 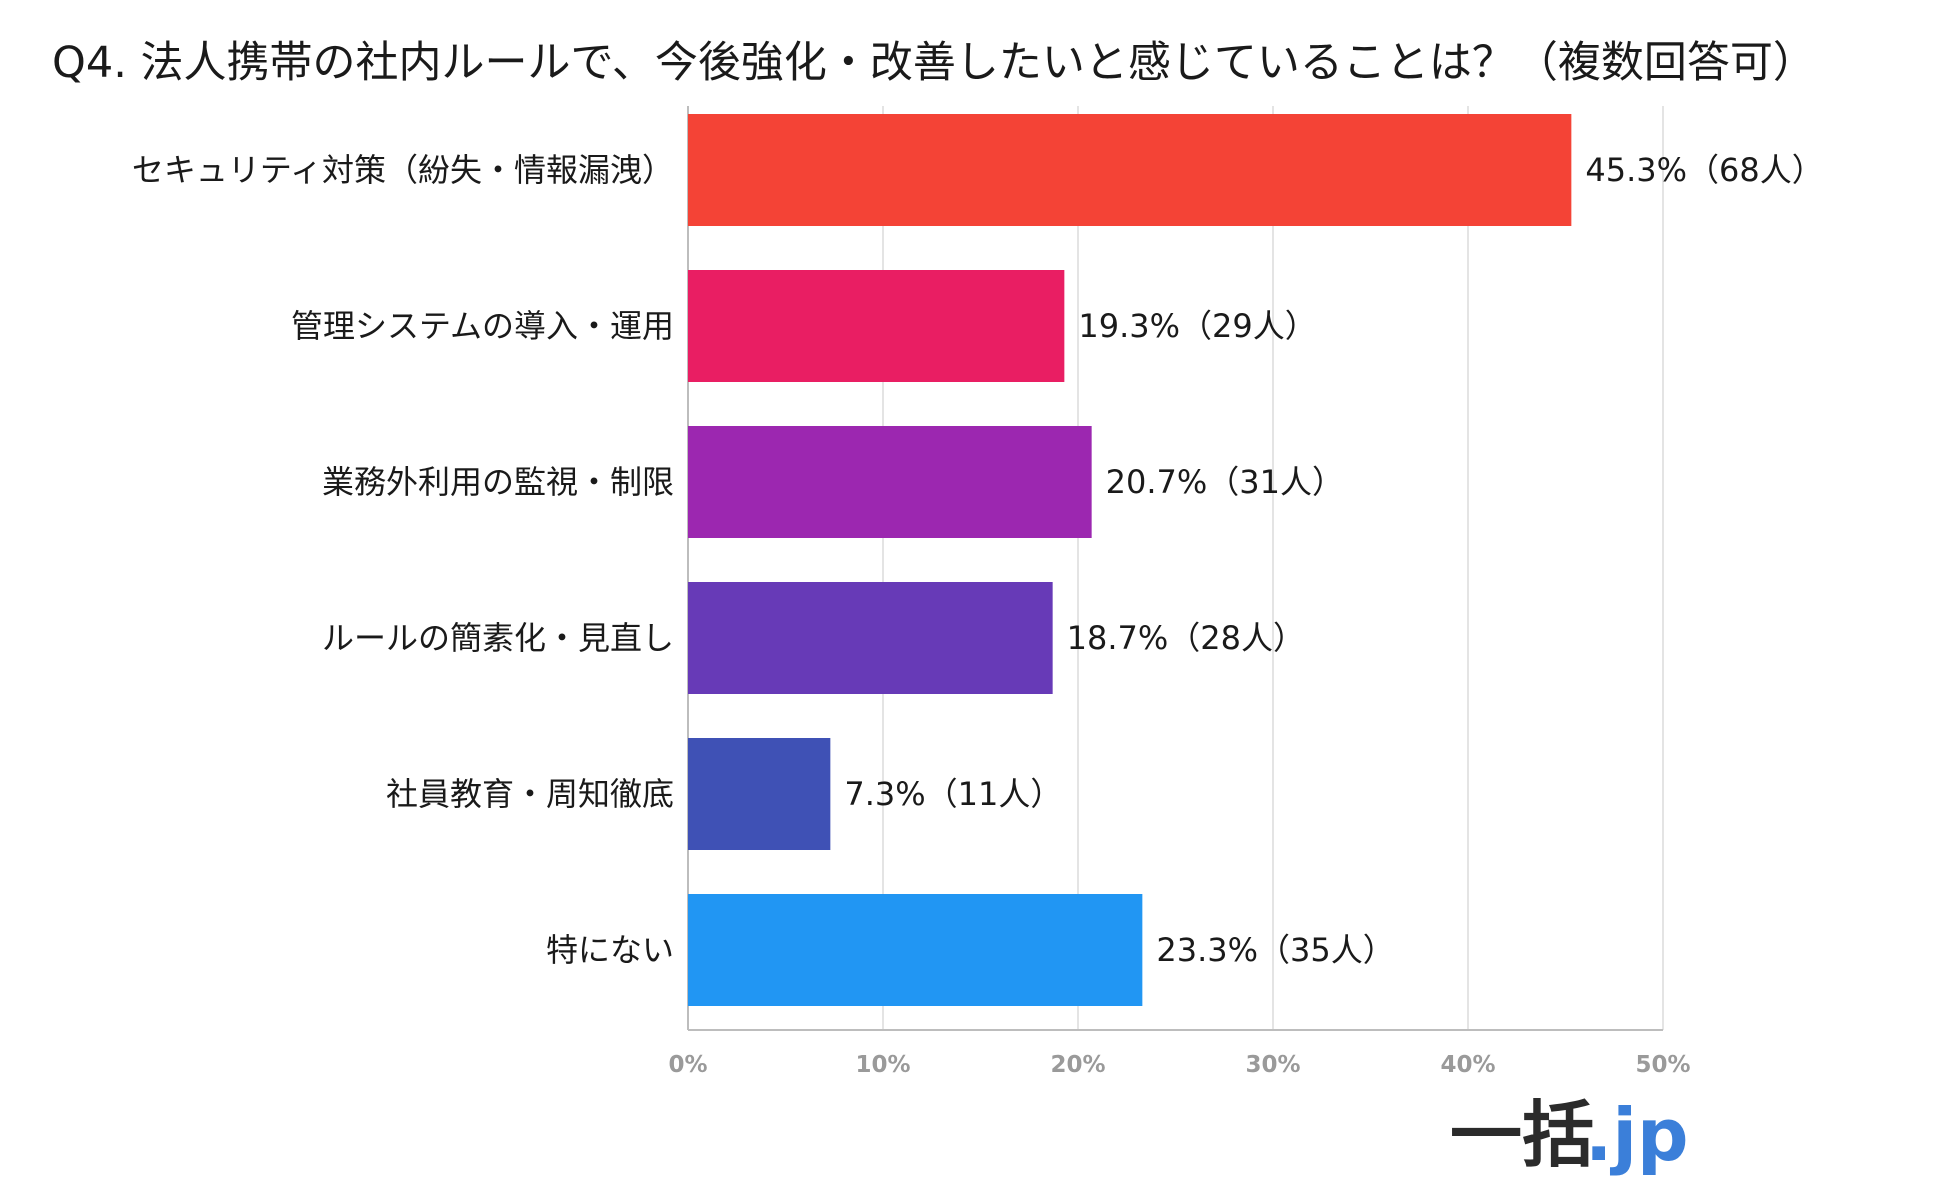 I want to click on x-tick-label: 20%, so click(x=1077, y=1065).